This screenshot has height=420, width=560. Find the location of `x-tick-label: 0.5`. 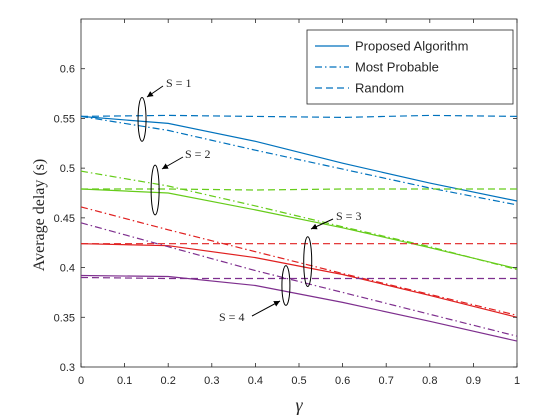

x-tick-label: 0.5 is located at coordinates (298, 381).